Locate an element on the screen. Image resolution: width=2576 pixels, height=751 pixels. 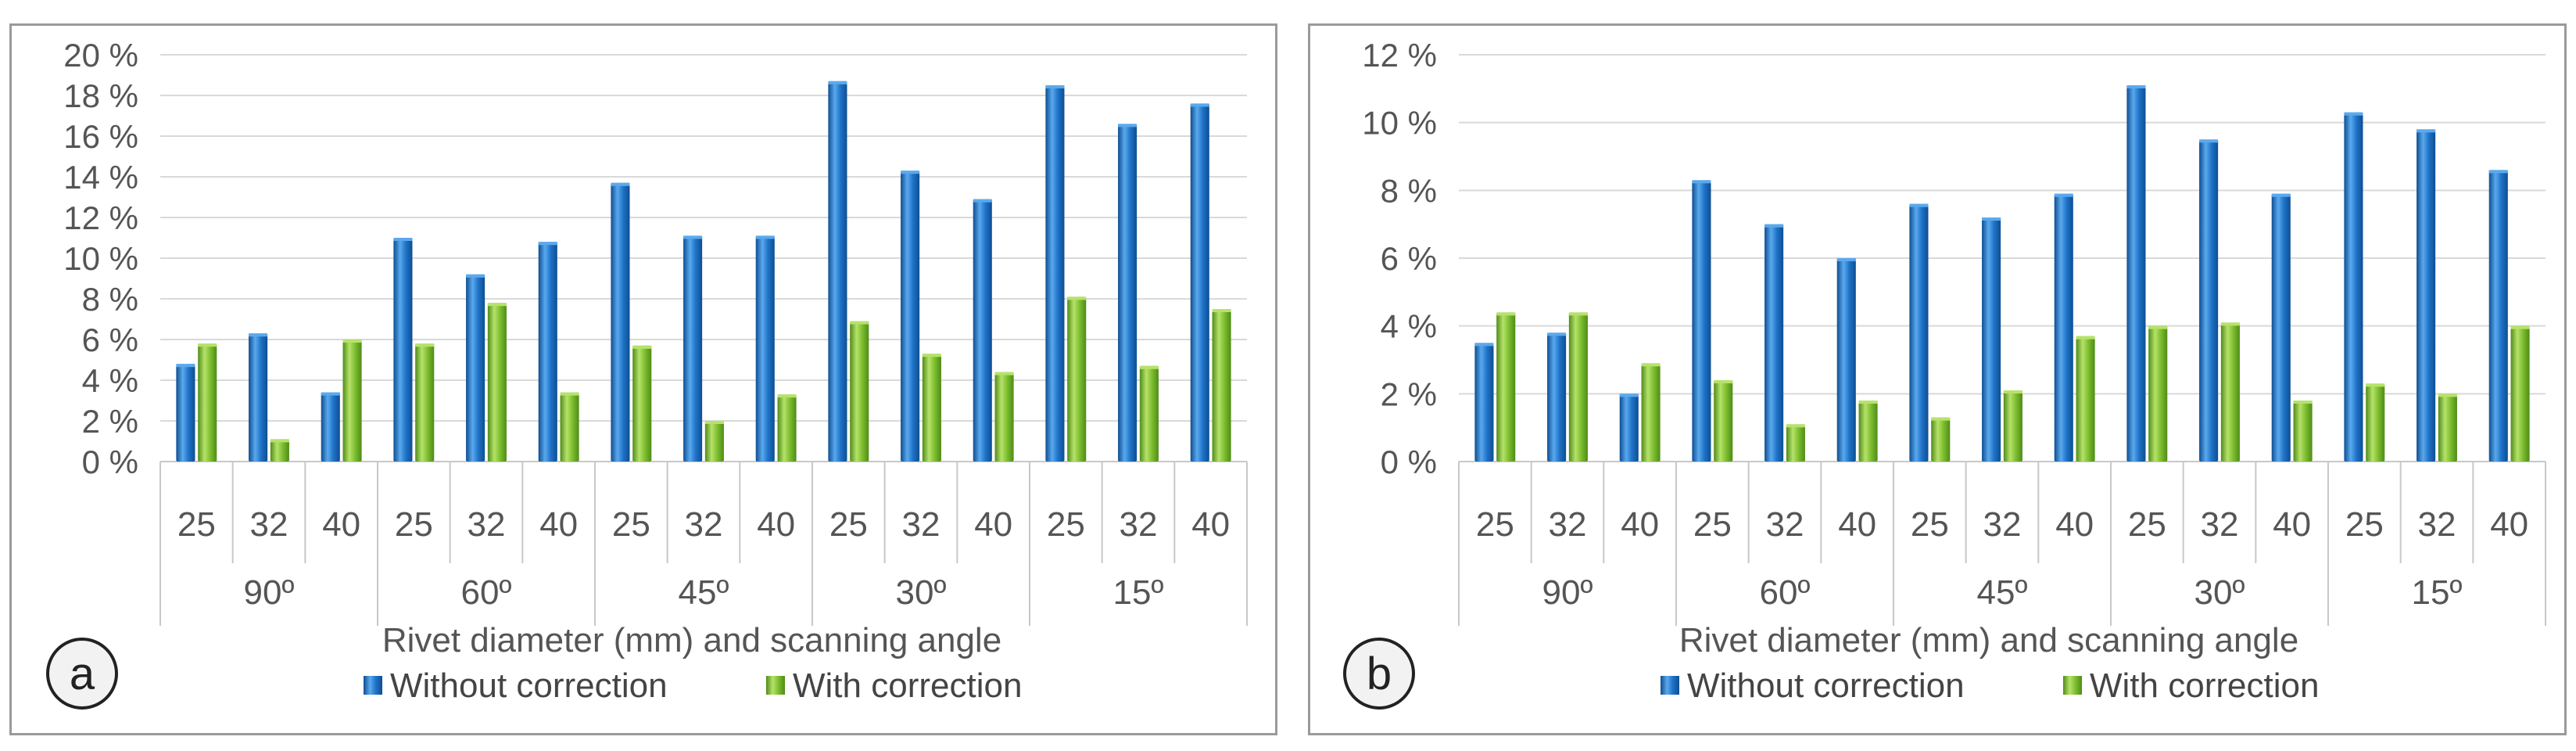
y-tick-label: 12 % is located at coordinates (1399, 55).